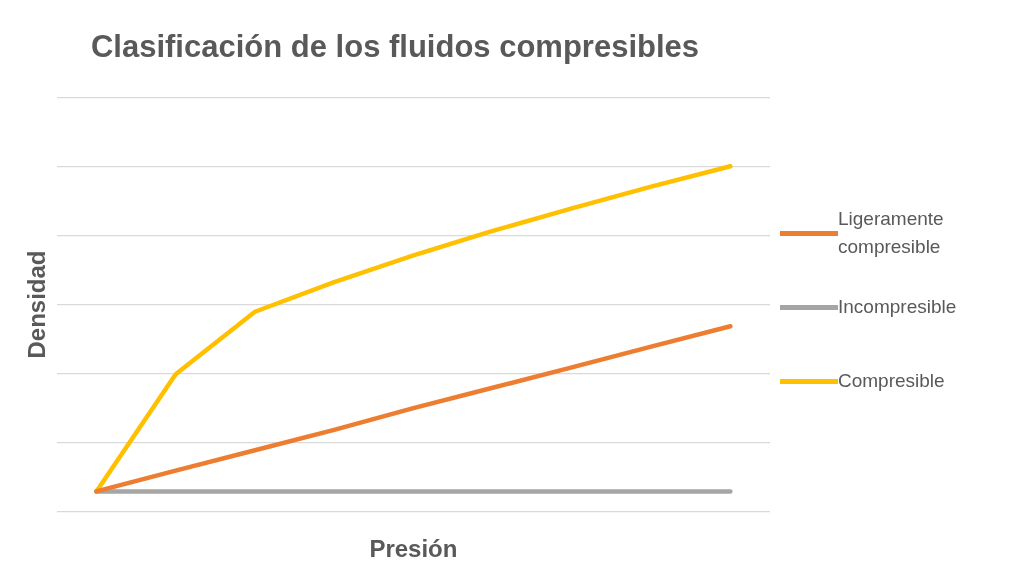  I want to click on legend-label: Incompresible, so click(897, 307).